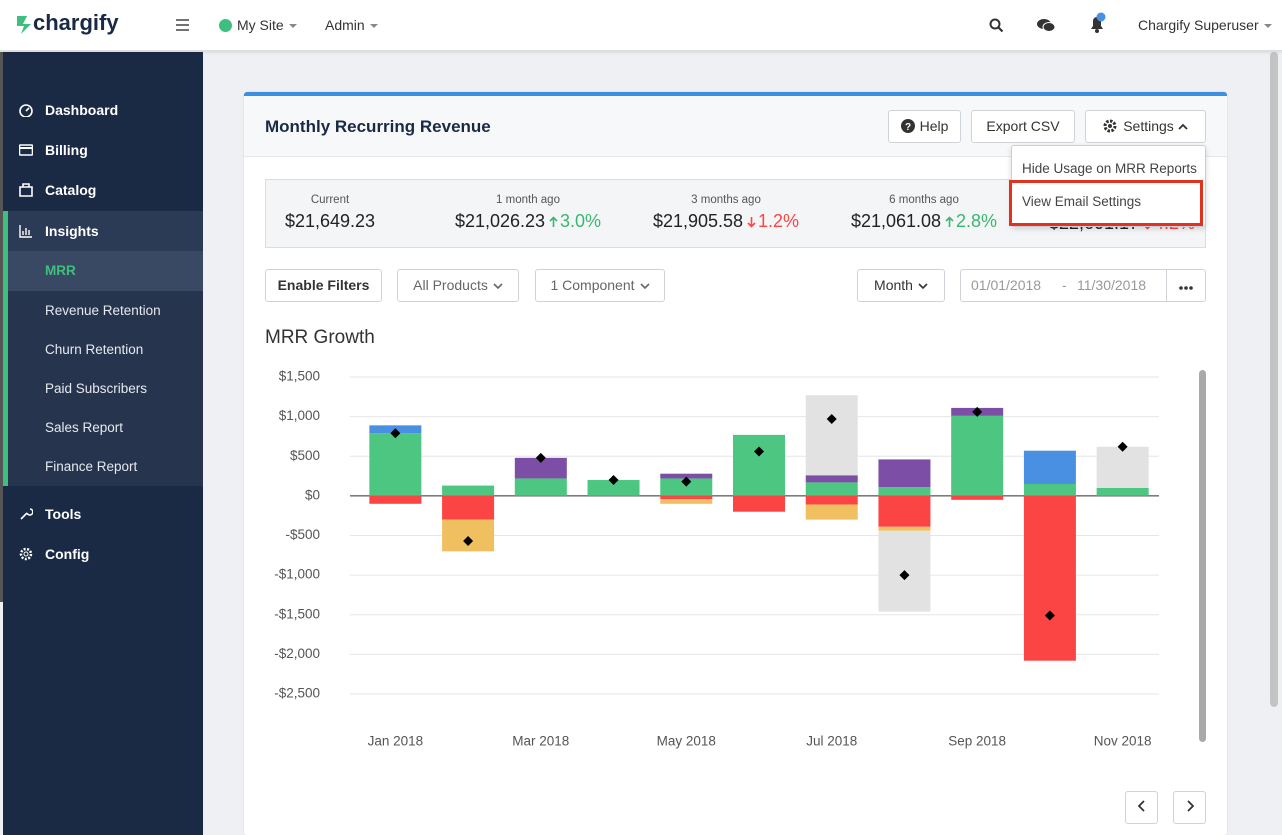 The width and height of the screenshot is (1282, 835). What do you see at coordinates (320, 338) in the screenshot?
I see `chart-title: MRR Growth` at bounding box center [320, 338].